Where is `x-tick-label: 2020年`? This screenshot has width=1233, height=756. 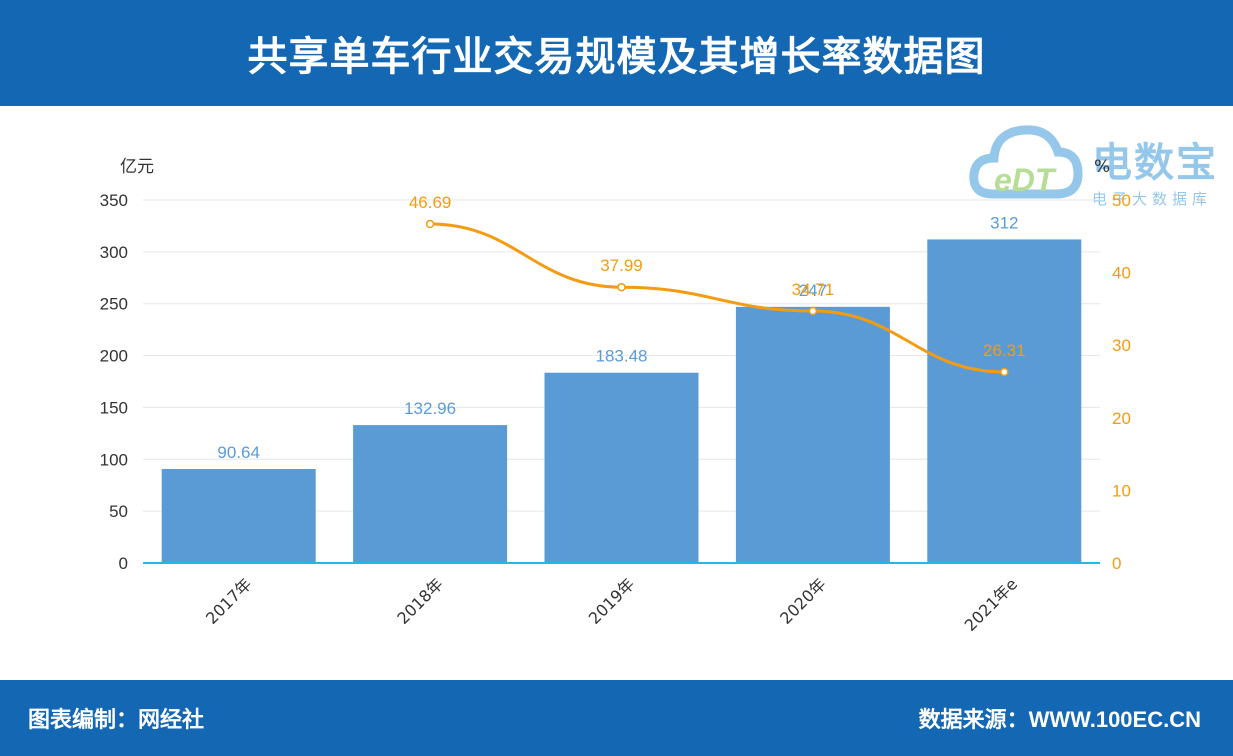 x-tick-label: 2020年 is located at coordinates (803, 601).